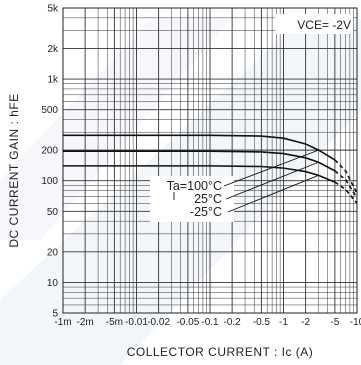 The image size is (361, 365). Describe the element at coordinates (14, 170) in the screenshot. I see `y-axis-label: DC CURRENT GAIN : hFE` at that location.